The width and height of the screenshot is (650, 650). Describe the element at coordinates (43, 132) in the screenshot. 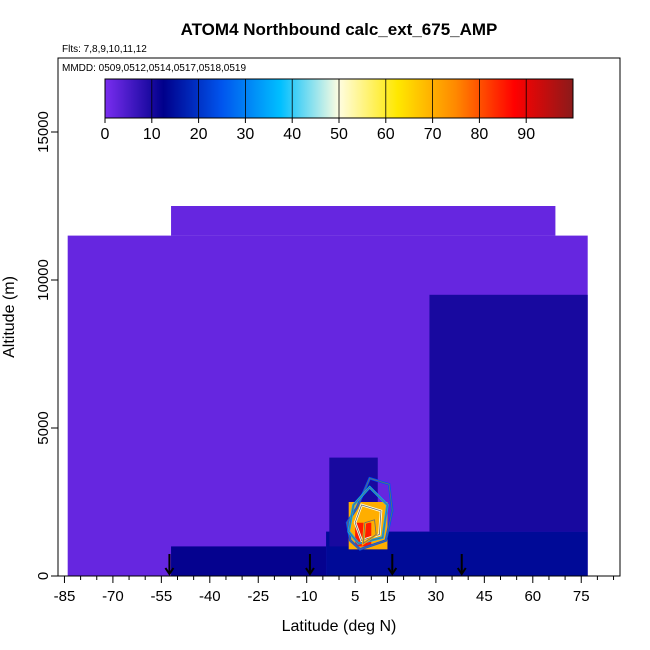

I see `y-tick-label: 15000` at that location.